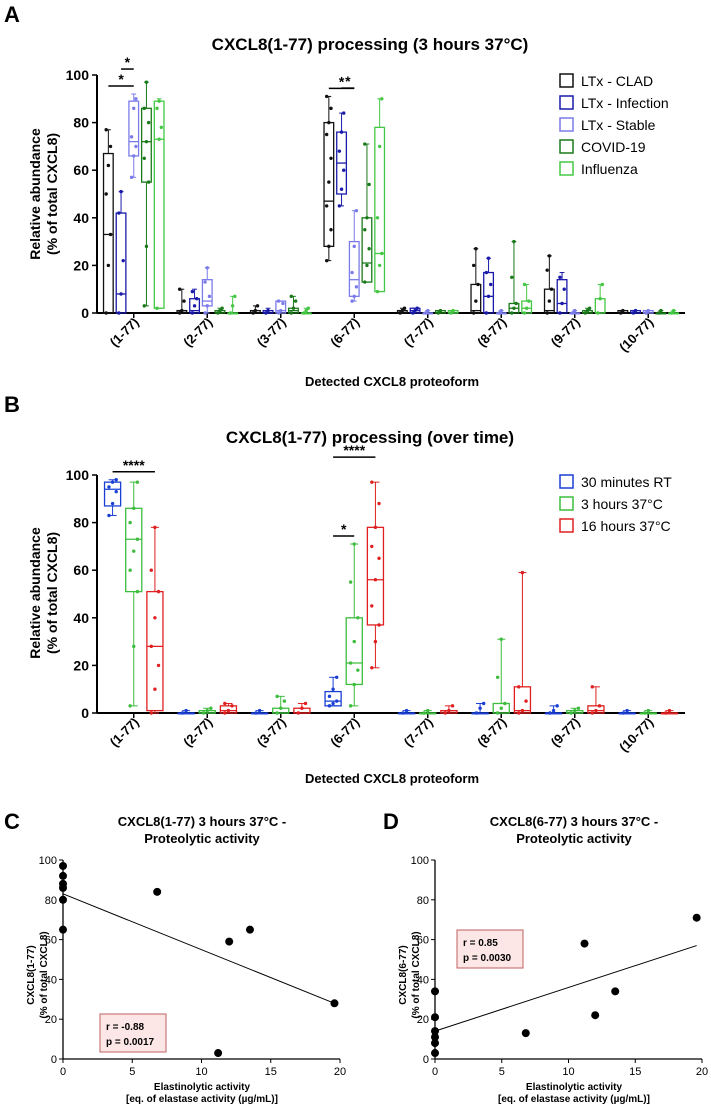 This screenshot has height=1106, width=711. What do you see at coordinates (344, 332) in the screenshot?
I see `x-tick-label: (6-77)` at bounding box center [344, 332].